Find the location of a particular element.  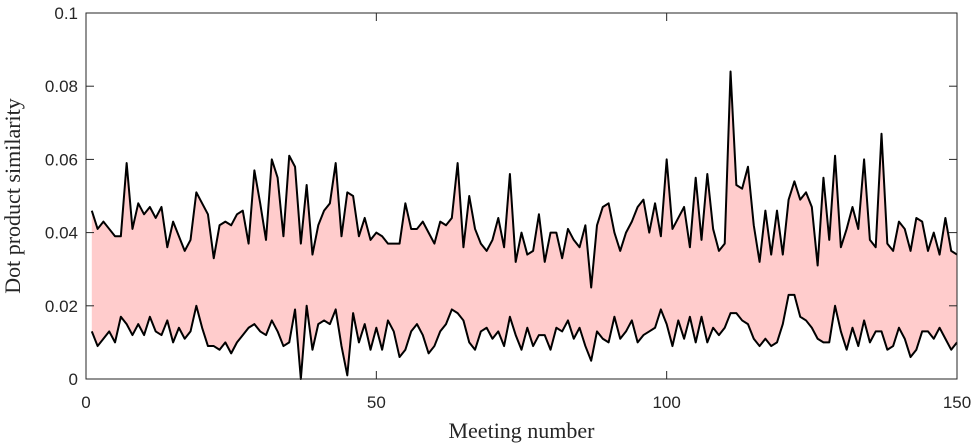

y-tick-label: 0.04 is located at coordinates (61, 233).